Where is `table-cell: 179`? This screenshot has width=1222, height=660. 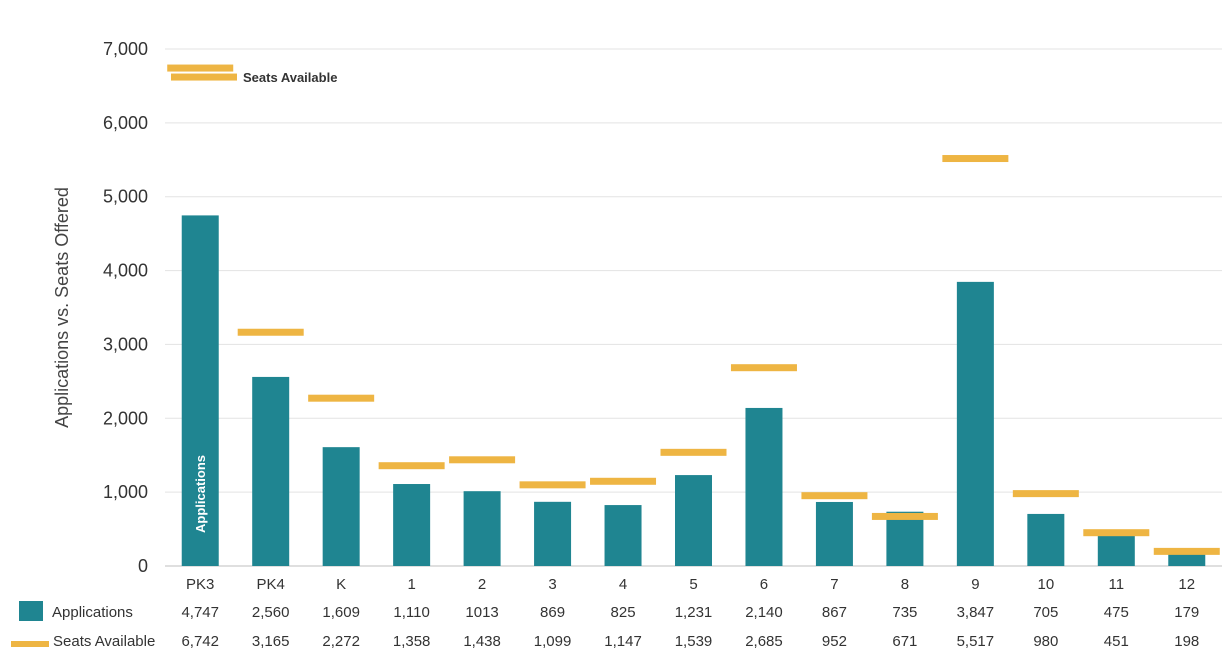
table-cell: 179 is located at coordinates (1186, 612).